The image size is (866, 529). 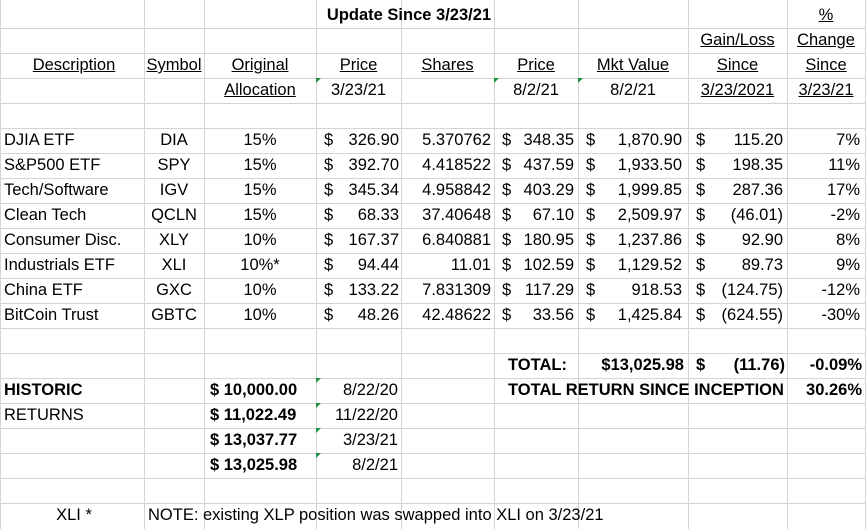 I want to click on cell-price-current: 437.59, so click(x=548, y=165).